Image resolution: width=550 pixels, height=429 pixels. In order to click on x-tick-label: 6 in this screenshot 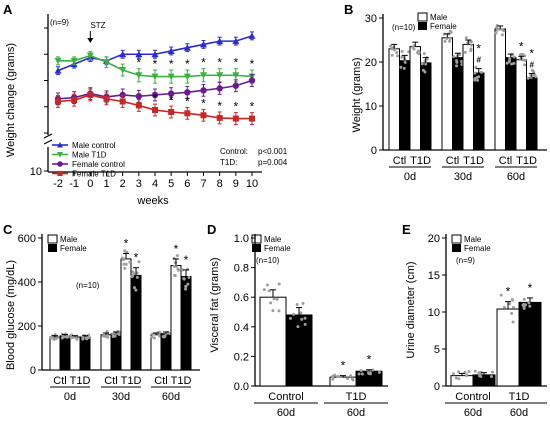, I will do `click(187, 184)`.